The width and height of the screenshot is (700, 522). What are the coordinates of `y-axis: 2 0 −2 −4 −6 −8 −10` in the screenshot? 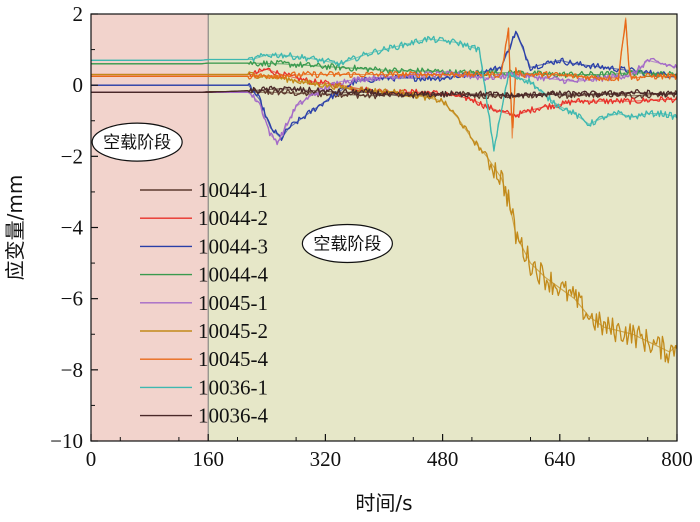 It's located at (74, 227).